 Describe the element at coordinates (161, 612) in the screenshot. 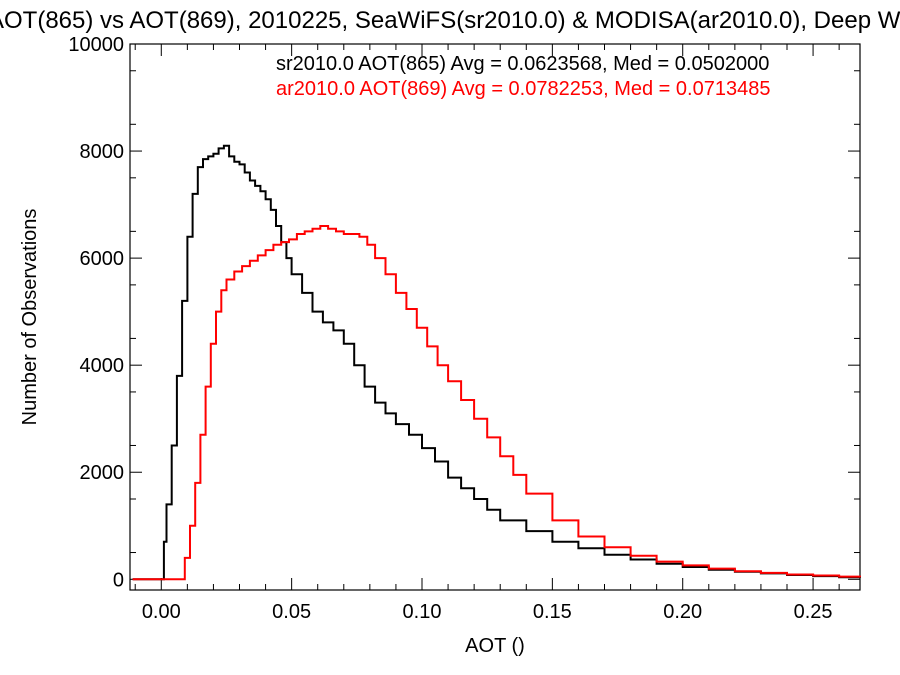

I see `x-tick-label: 0.00` at that location.